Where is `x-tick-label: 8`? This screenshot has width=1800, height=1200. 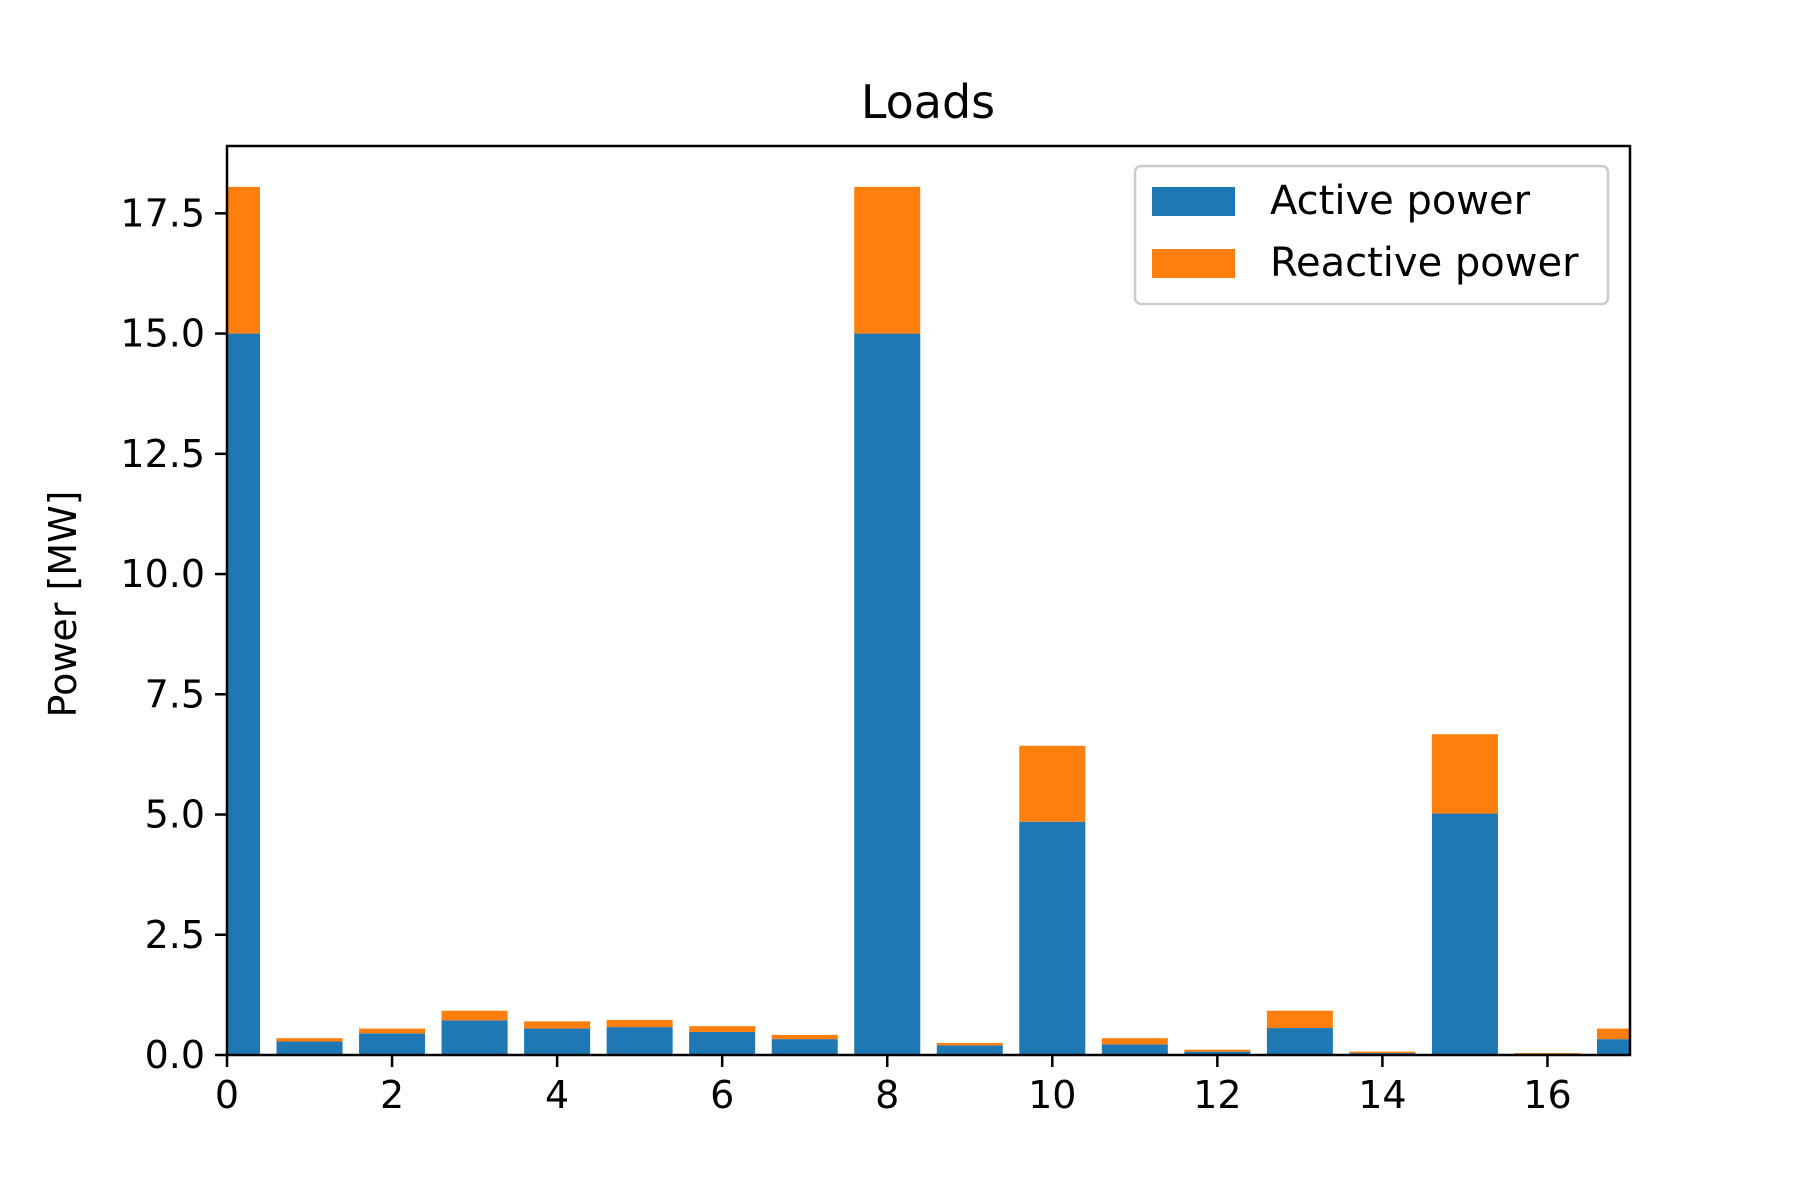
x-tick-label: 8 is located at coordinates (887, 1095).